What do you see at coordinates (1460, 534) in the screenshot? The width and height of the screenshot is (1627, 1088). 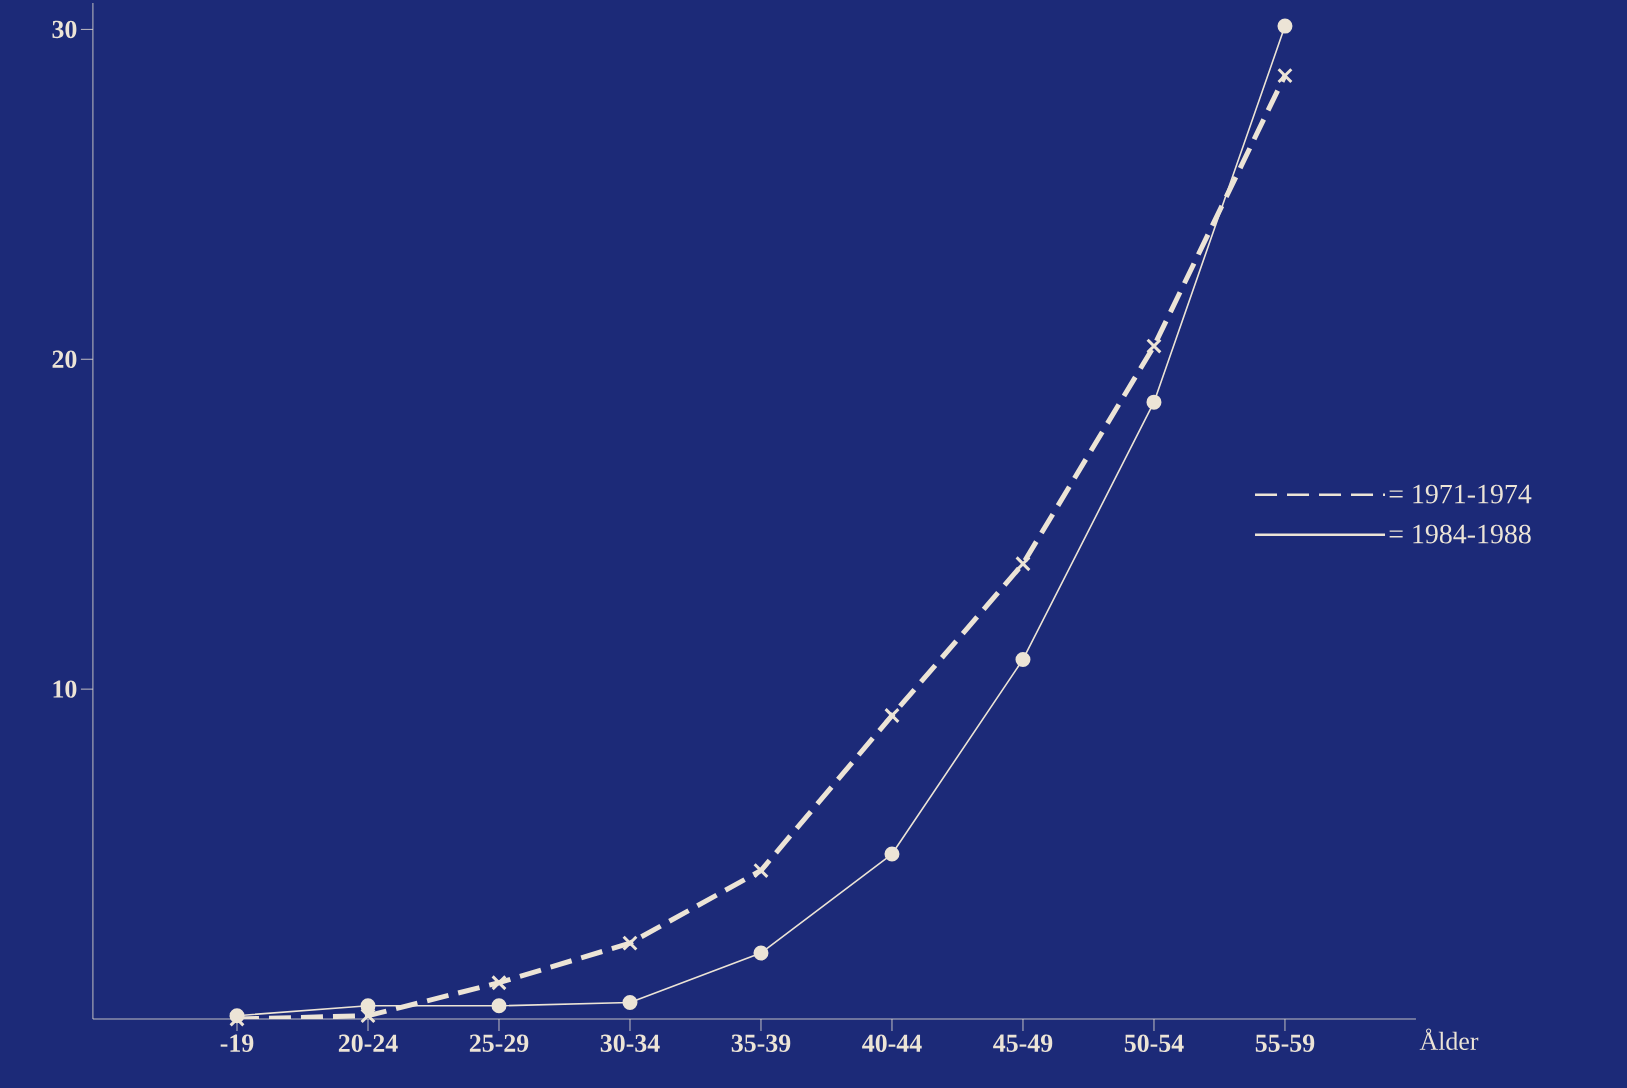 I see `legend-label: = 1984-1988` at bounding box center [1460, 534].